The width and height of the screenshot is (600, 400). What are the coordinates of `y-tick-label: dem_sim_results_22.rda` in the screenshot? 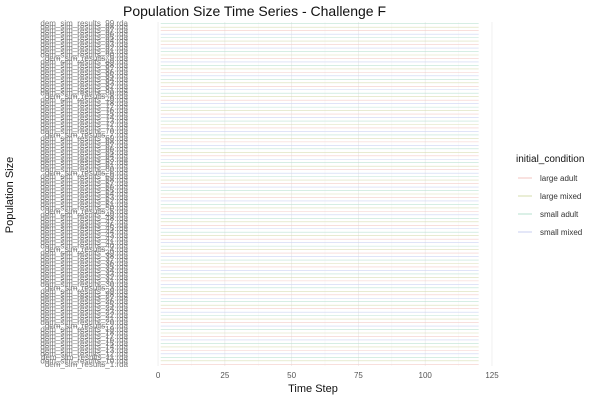 It's located at (84, 315).